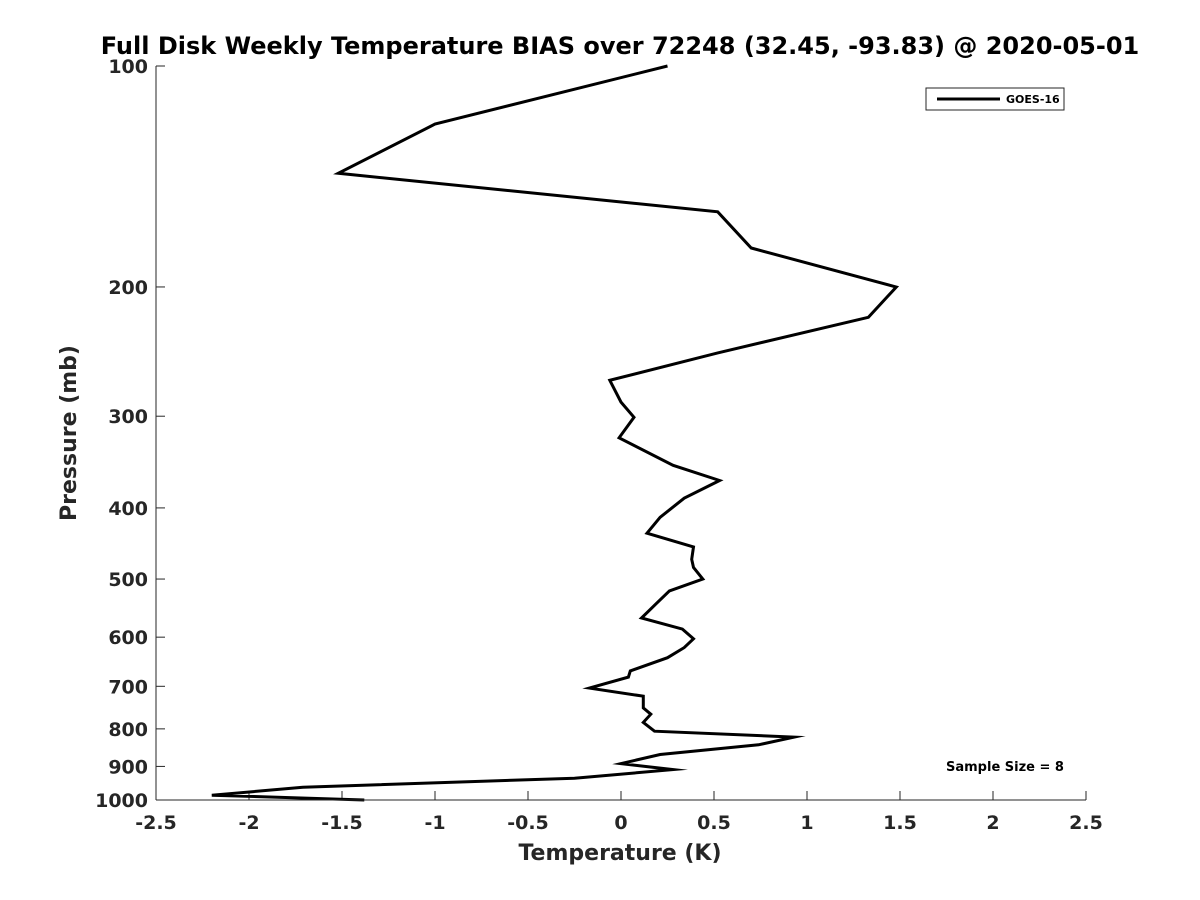 This screenshot has width=1200, height=900. What do you see at coordinates (130, 434) in the screenshot?
I see `y-axis-ticks: 100 200 300 400 500 600 700 800 900 1000` at bounding box center [130, 434].